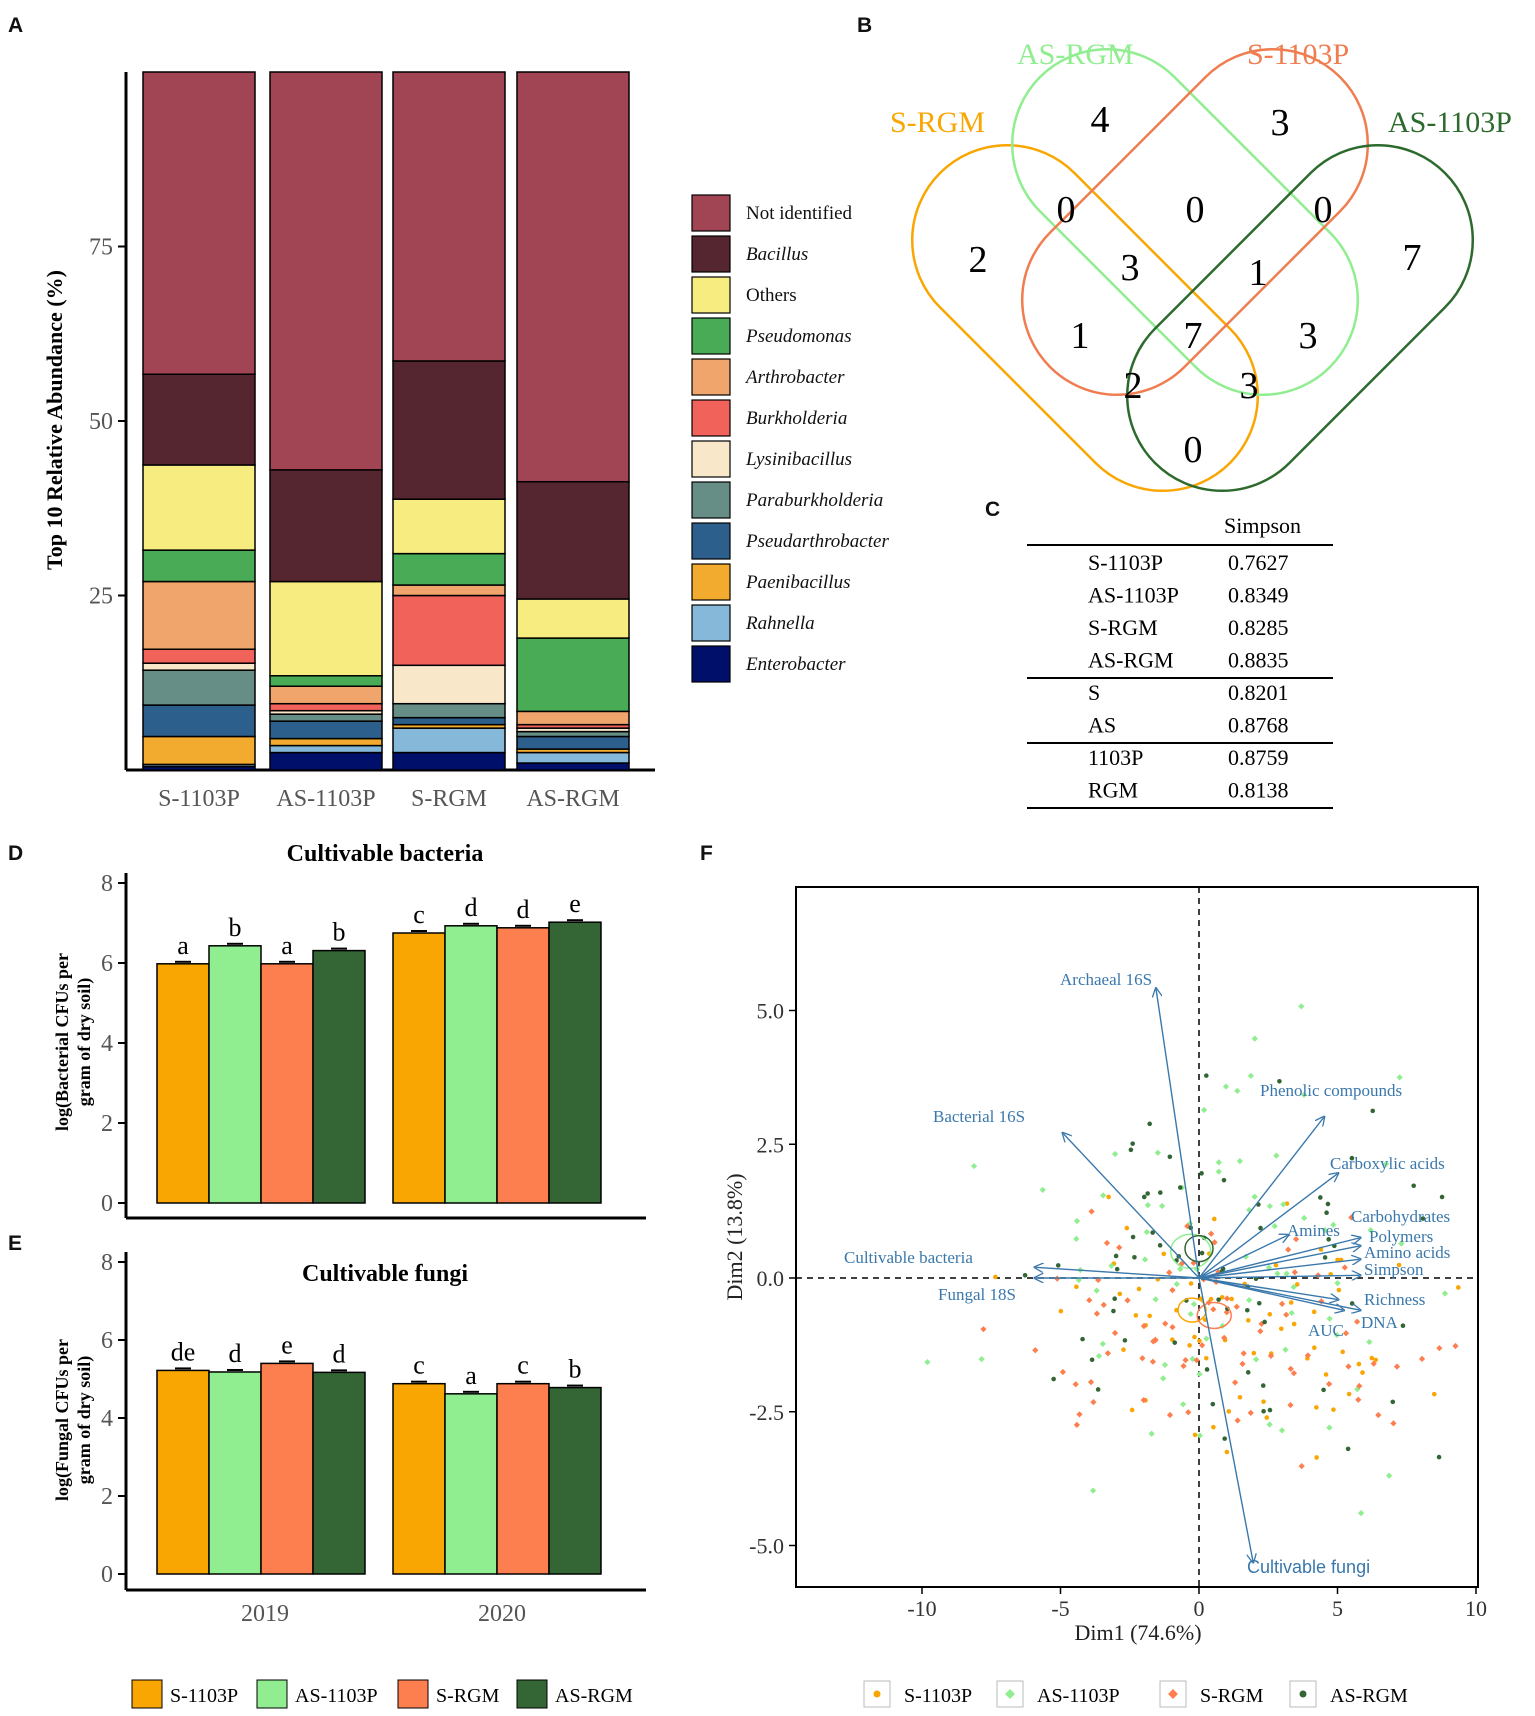 The image size is (1535, 1716). Describe the element at coordinates (798, 336) in the screenshot. I see `legend-label: Pseudomonas` at that location.